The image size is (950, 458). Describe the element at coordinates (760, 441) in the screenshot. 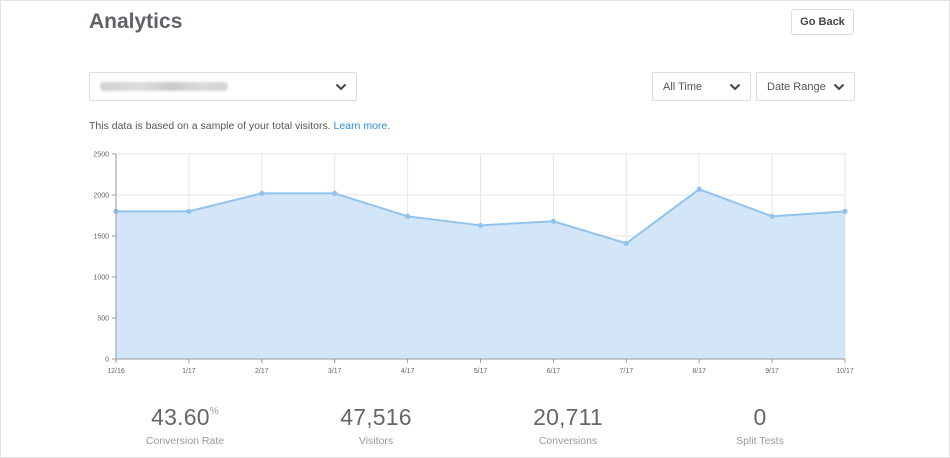

I see `stat-label: Split Tests` at that location.